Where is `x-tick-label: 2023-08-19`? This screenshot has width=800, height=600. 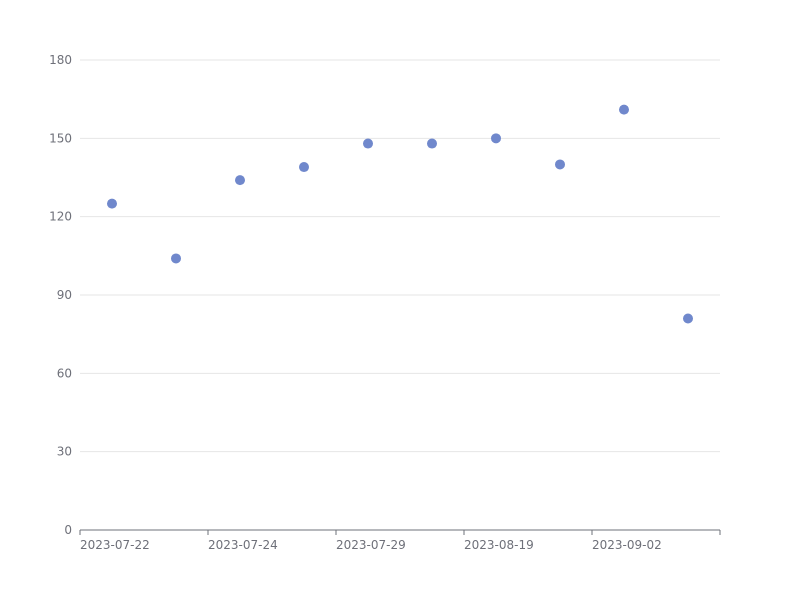 x-tick-label: 2023-08-19 is located at coordinates (499, 545).